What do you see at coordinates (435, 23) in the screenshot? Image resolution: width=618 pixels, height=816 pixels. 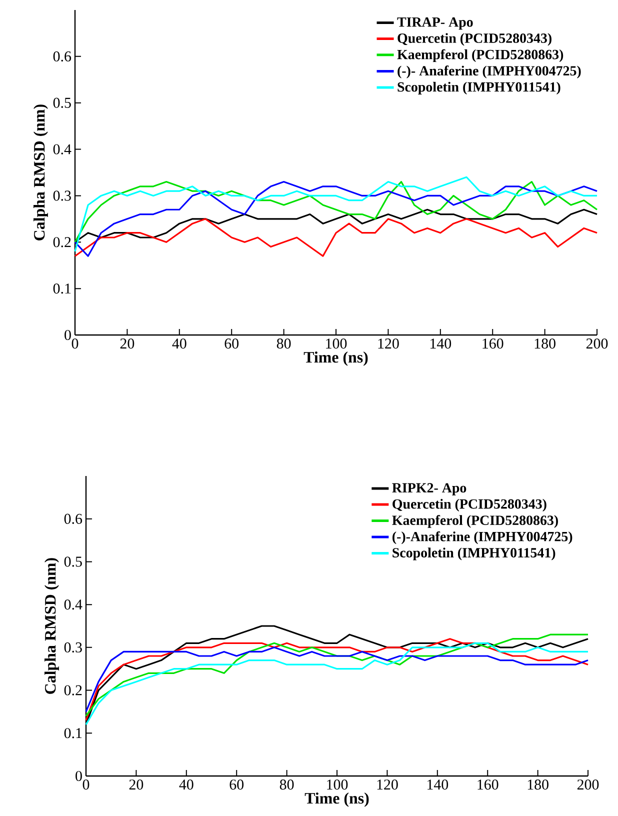 I see `legend-label: TIRAP- Apo` at bounding box center [435, 23].